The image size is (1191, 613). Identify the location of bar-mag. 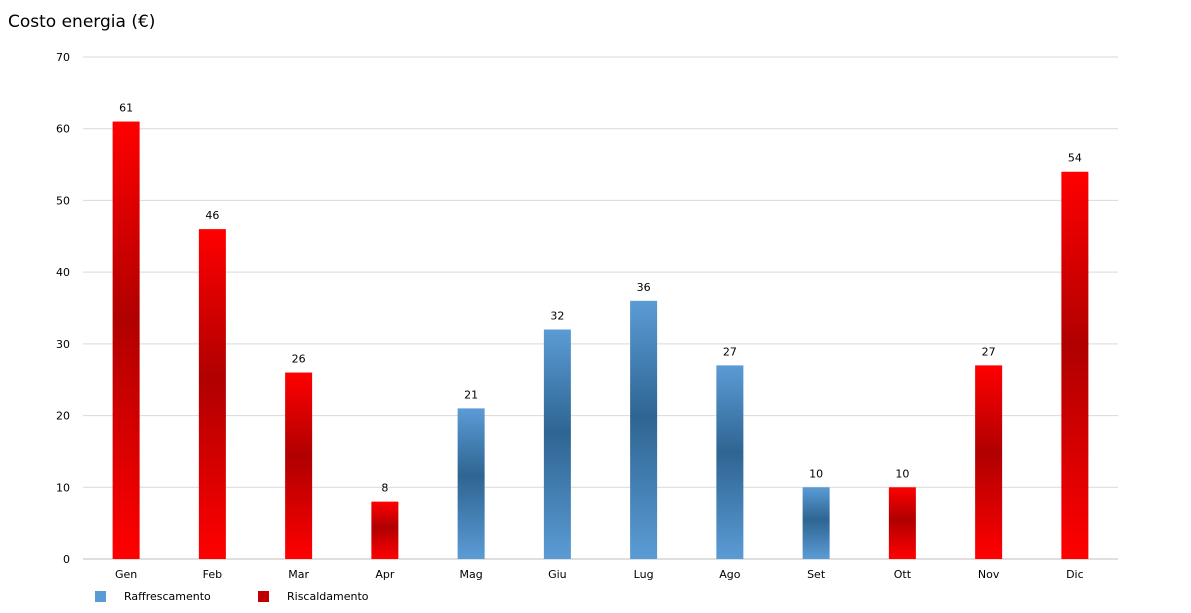
(471, 483).